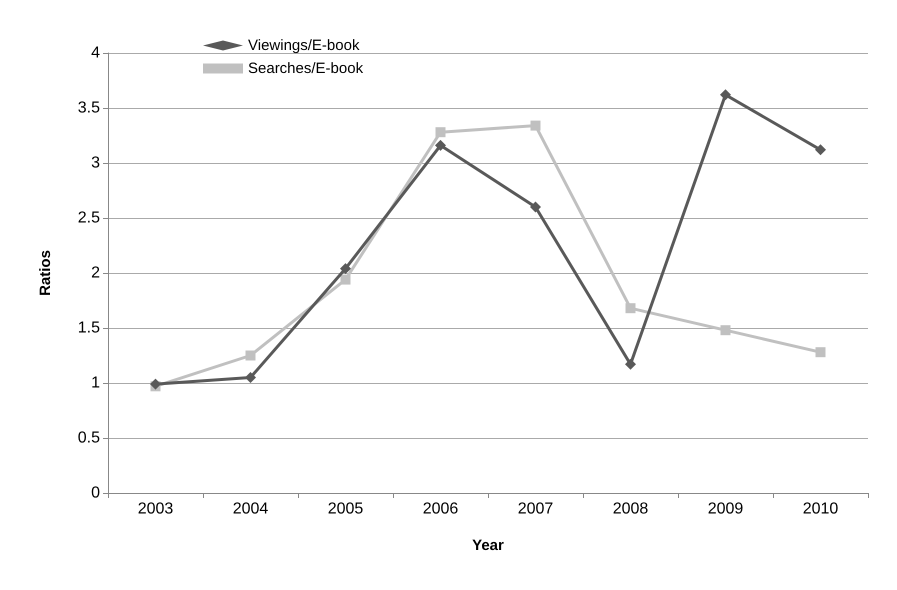 The width and height of the screenshot is (897, 590). Describe the element at coordinates (95, 163) in the screenshot. I see `y-tick-label: 3` at that location.